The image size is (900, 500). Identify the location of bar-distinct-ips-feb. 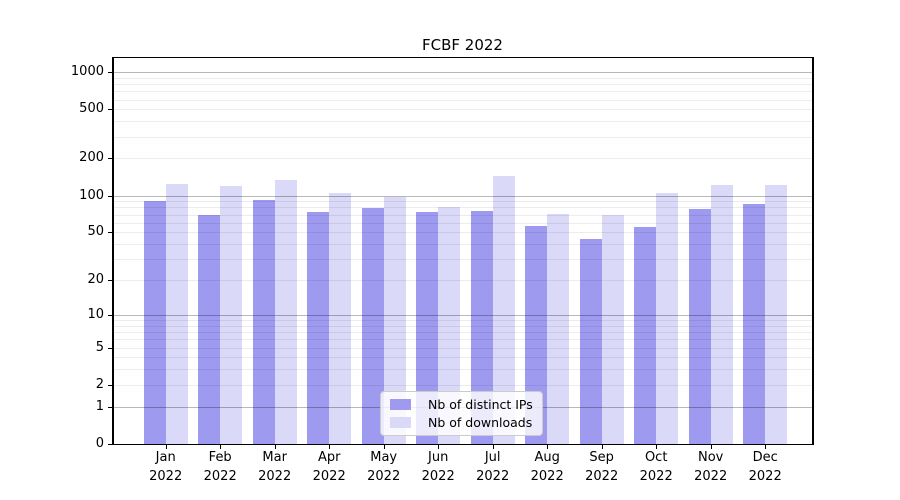
(209, 329).